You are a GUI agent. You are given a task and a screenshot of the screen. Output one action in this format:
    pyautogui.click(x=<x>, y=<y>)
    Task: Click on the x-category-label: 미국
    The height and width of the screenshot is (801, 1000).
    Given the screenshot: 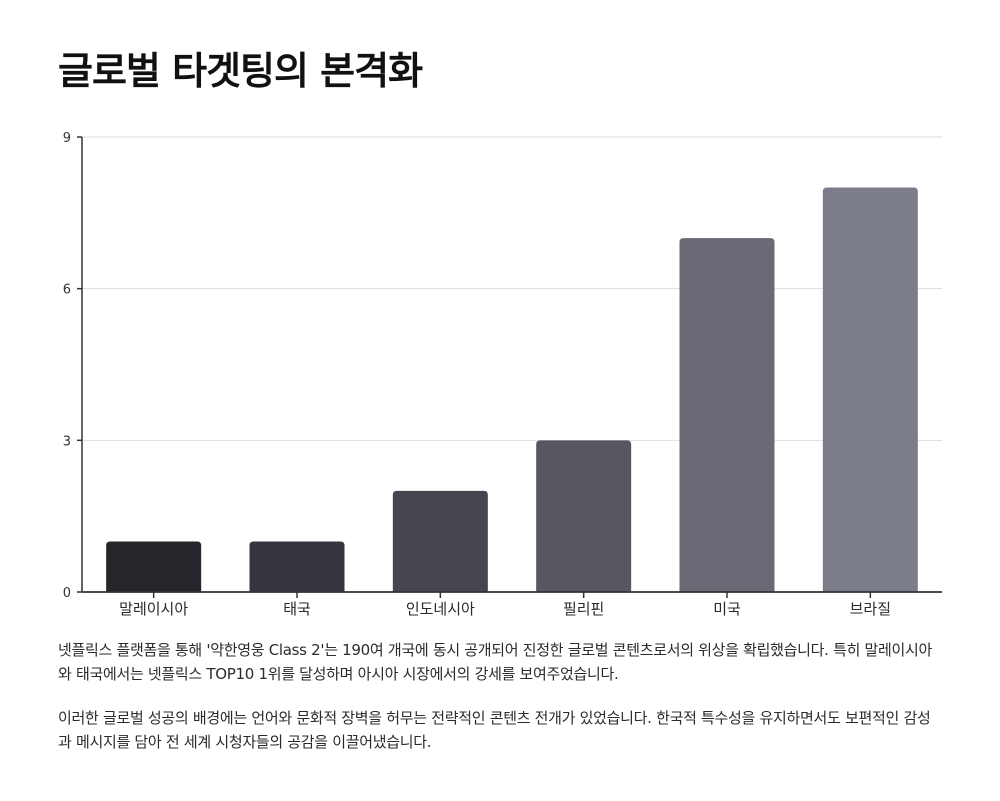 What is the action you would take?
    pyautogui.click(x=727, y=609)
    